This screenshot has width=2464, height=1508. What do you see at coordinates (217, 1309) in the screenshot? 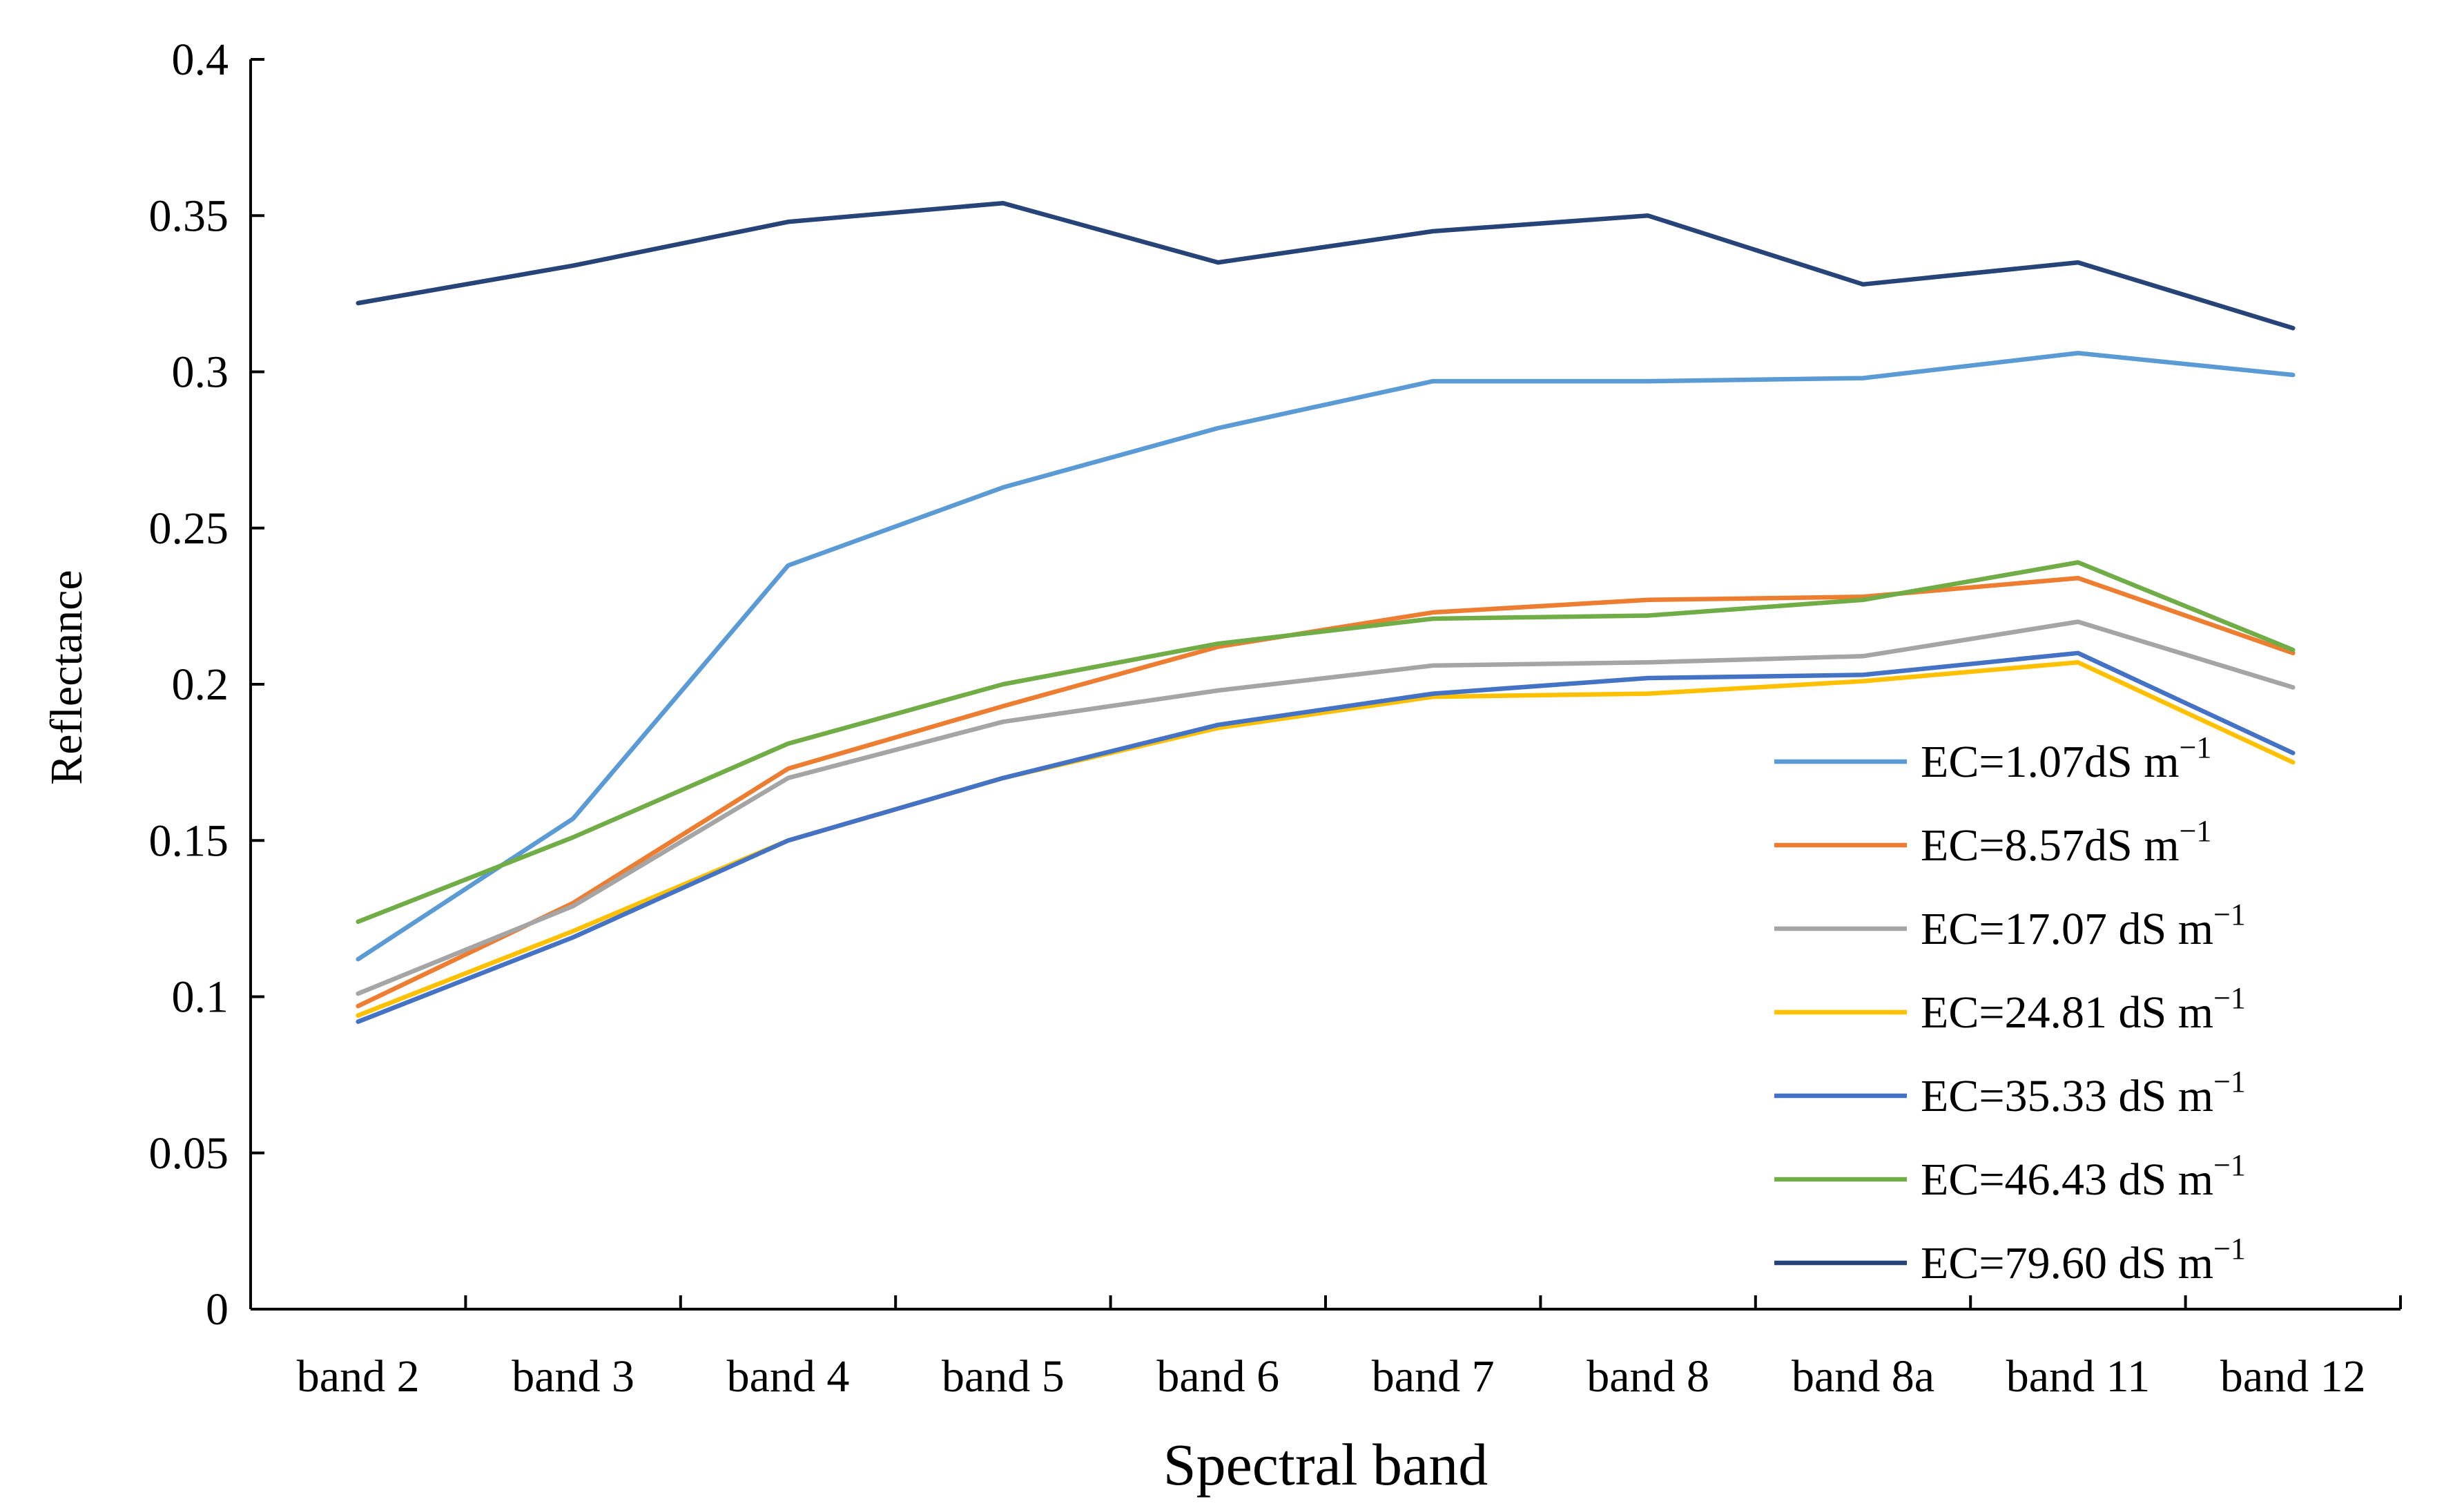
I see `y-tick-label: 0` at bounding box center [217, 1309].